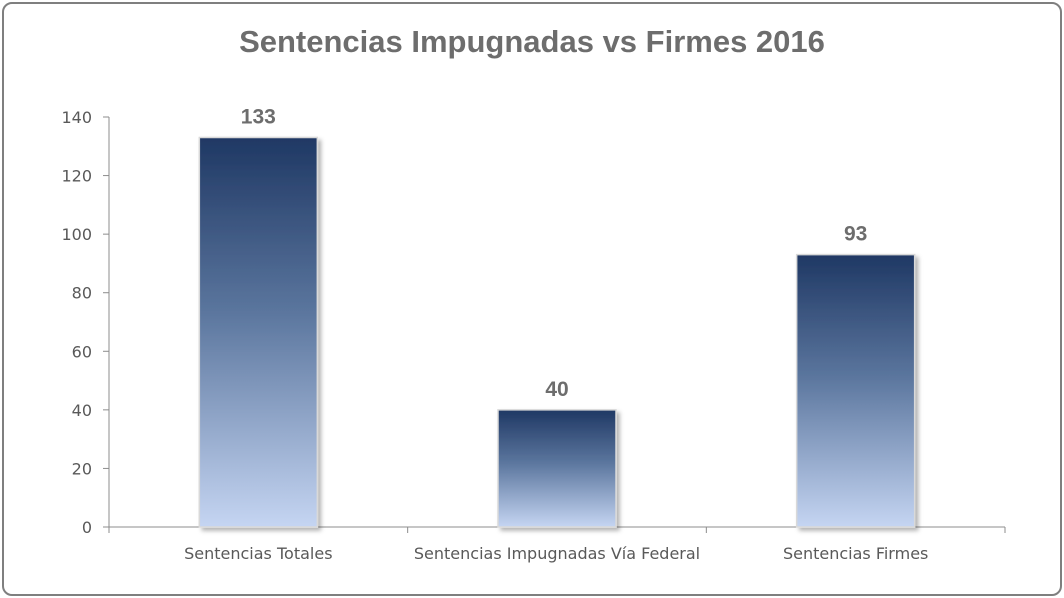 This screenshot has width=1064, height=598. Describe the element at coordinates (556, 389) in the screenshot. I see `data-label: 40` at that location.